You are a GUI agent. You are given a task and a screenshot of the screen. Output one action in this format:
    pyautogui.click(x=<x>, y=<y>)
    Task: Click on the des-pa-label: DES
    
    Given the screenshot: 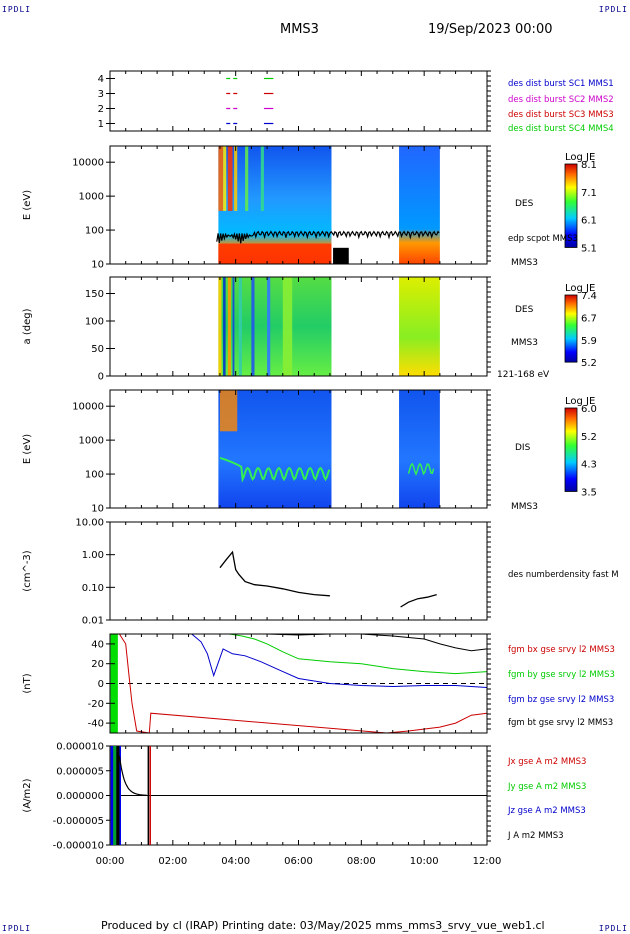 What is the action you would take?
    pyautogui.click(x=524, y=310)
    